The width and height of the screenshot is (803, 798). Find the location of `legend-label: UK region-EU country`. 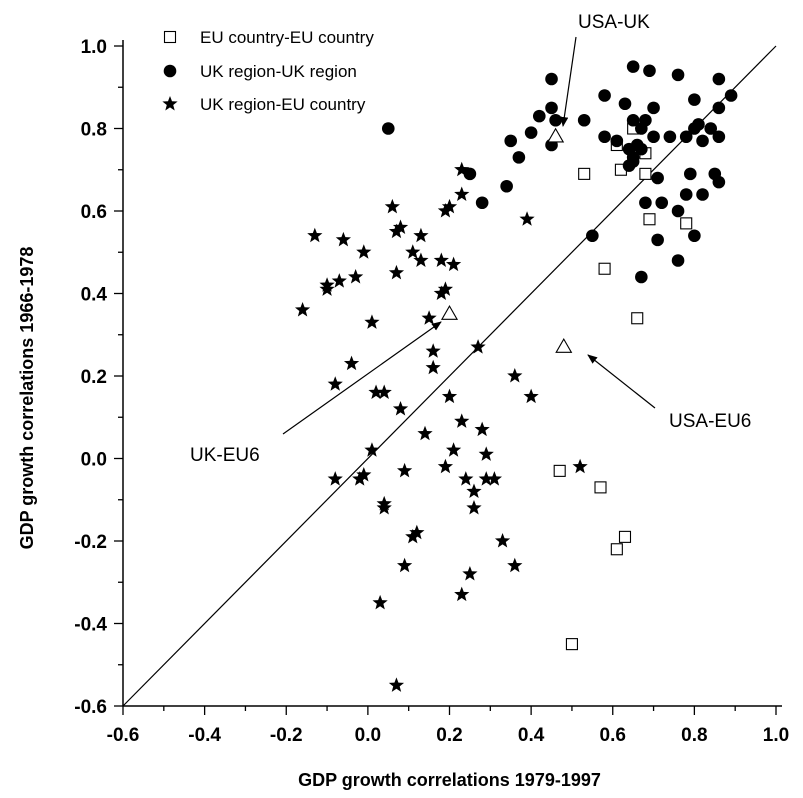

legend-label: UK region-EU country is located at coordinates (283, 104).